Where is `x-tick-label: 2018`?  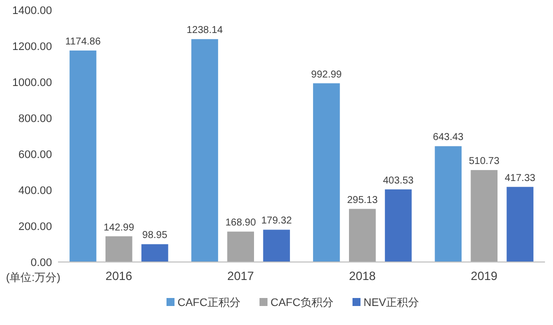 x-tick-label: 2018 is located at coordinates (362, 276).